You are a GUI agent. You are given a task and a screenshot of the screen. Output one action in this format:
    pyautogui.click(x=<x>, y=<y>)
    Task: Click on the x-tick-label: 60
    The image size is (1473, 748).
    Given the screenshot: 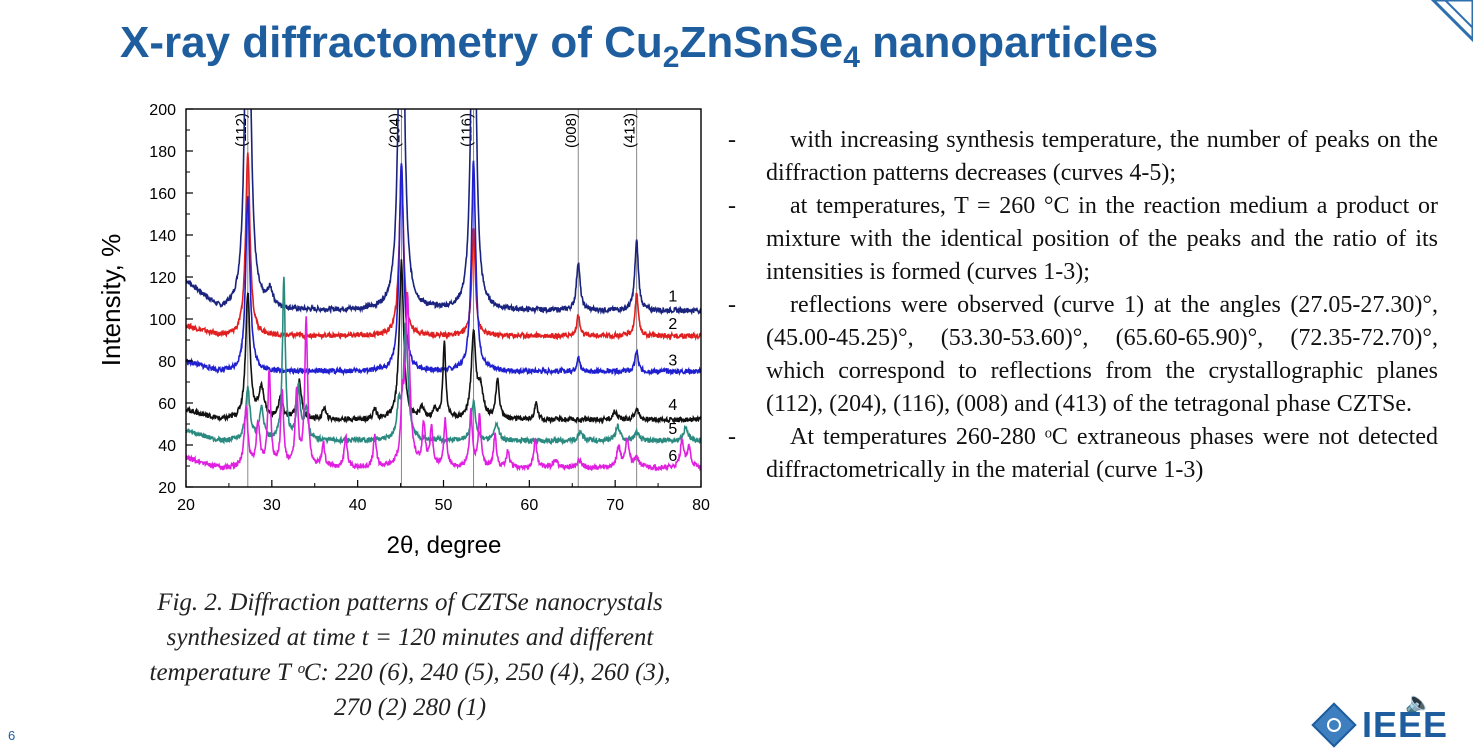 What is the action you would take?
    pyautogui.click(x=529, y=505)
    